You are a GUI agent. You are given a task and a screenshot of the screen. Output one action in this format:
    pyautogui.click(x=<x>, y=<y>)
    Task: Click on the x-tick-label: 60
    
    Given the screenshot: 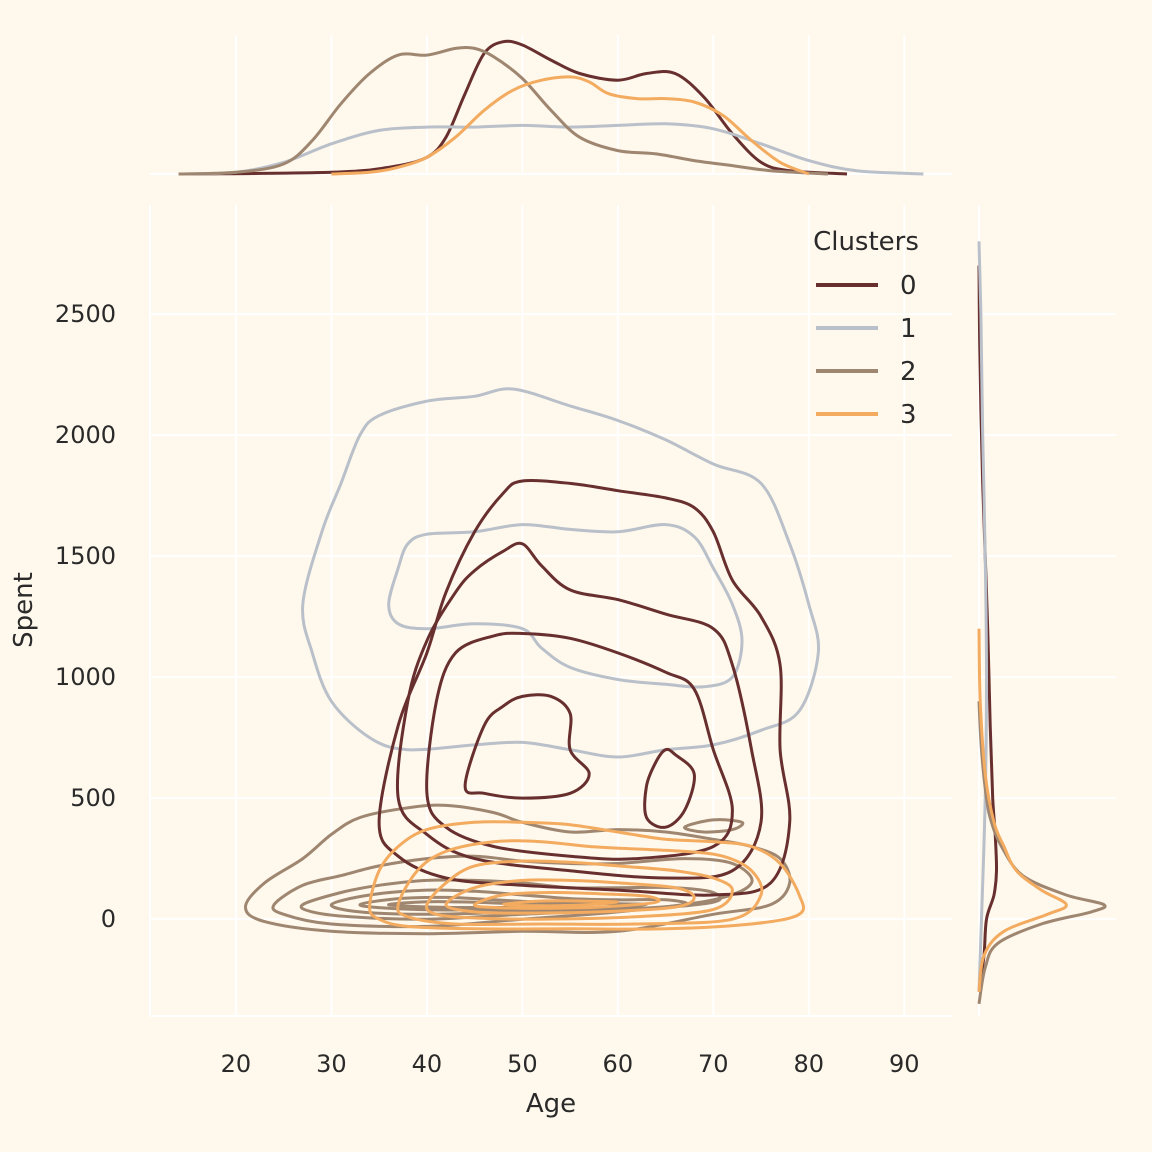 What is the action you would take?
    pyautogui.click(x=618, y=1064)
    